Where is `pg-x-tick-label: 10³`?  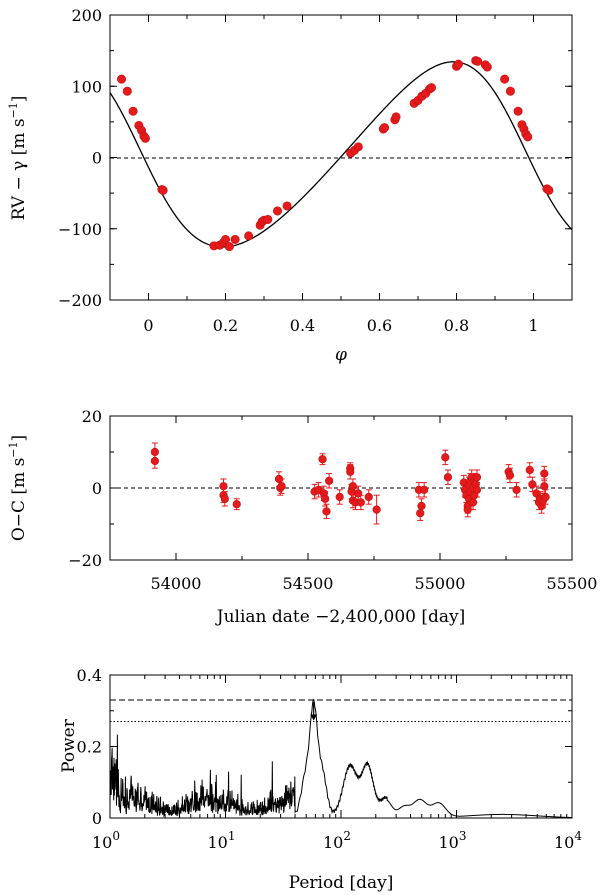 pg-x-tick-label: 10³ is located at coordinates (453, 840).